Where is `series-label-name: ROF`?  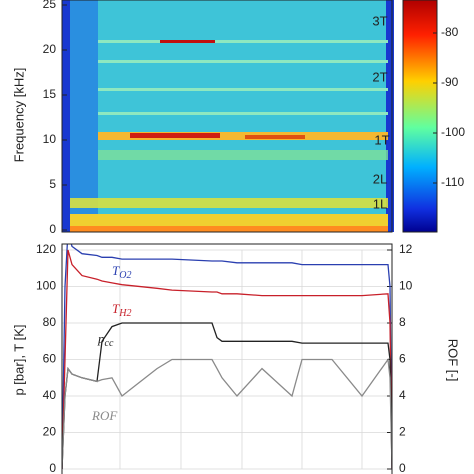 series-label-name: ROF is located at coordinates (104, 415).